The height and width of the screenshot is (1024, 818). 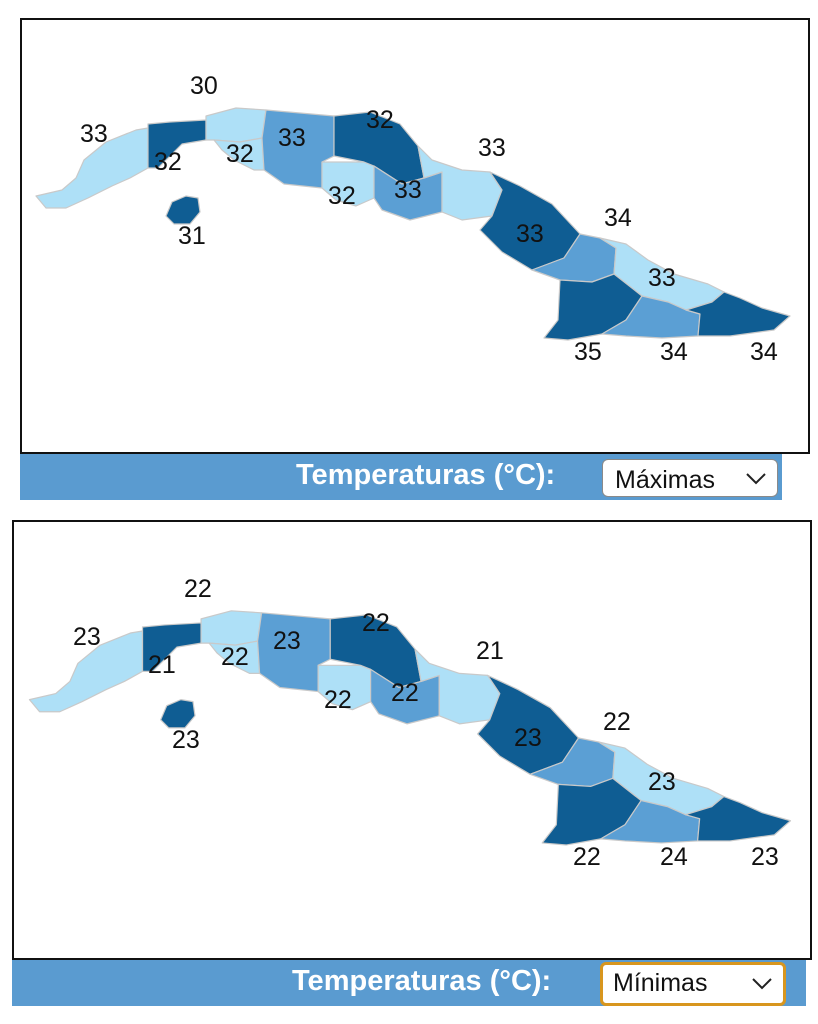 I want to click on temp-label-matanzas: 23, so click(x=287, y=641).